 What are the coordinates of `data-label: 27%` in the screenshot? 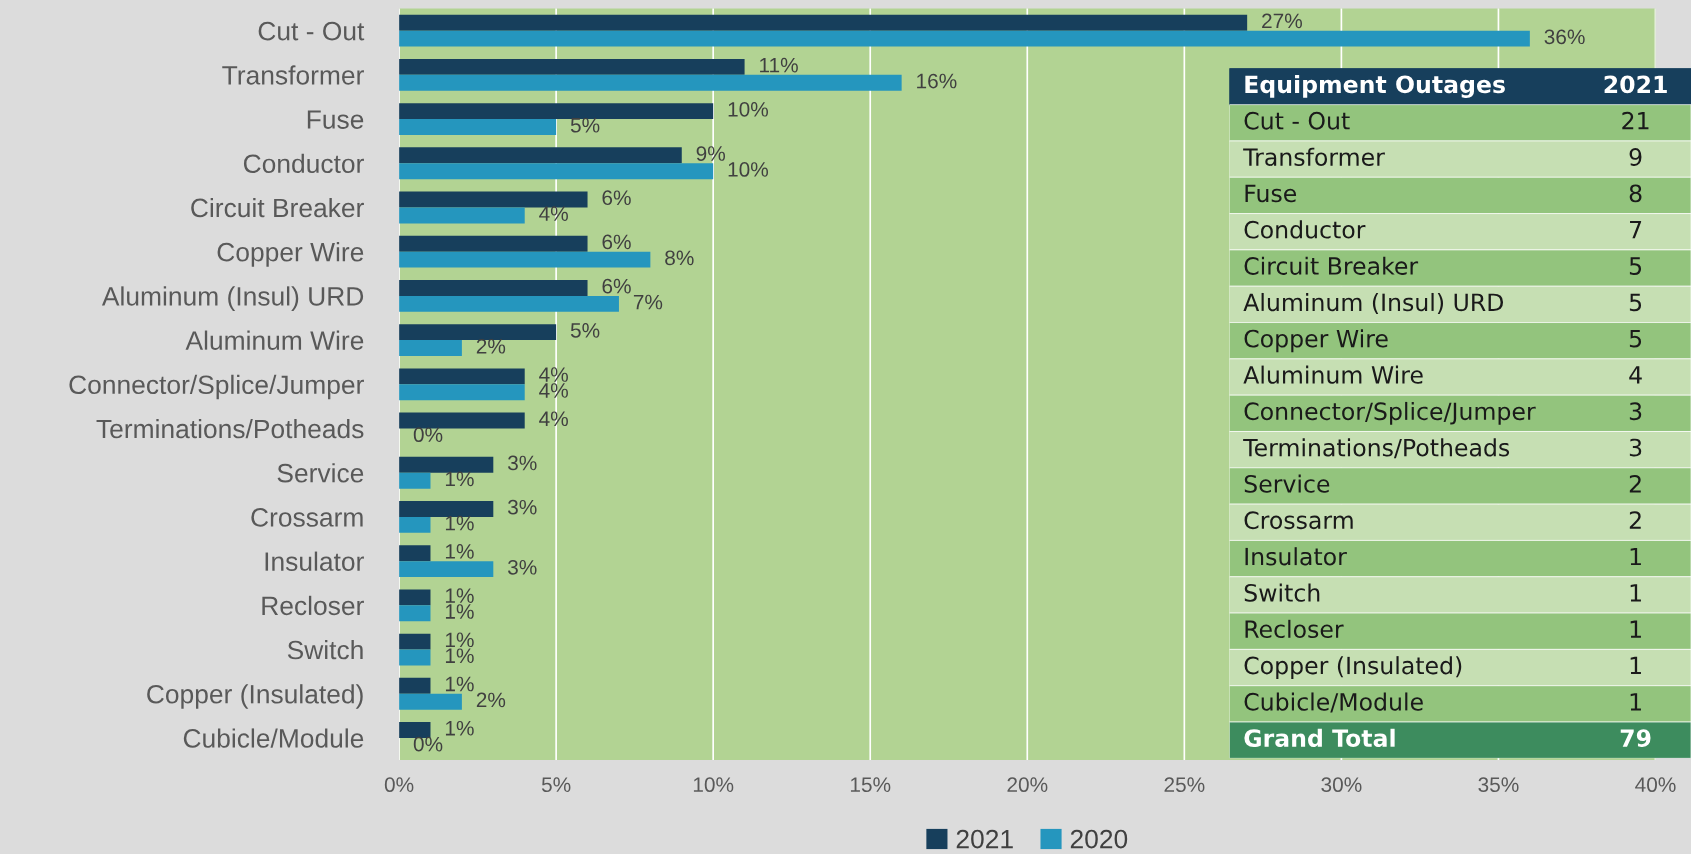 It's located at (1282, 21).